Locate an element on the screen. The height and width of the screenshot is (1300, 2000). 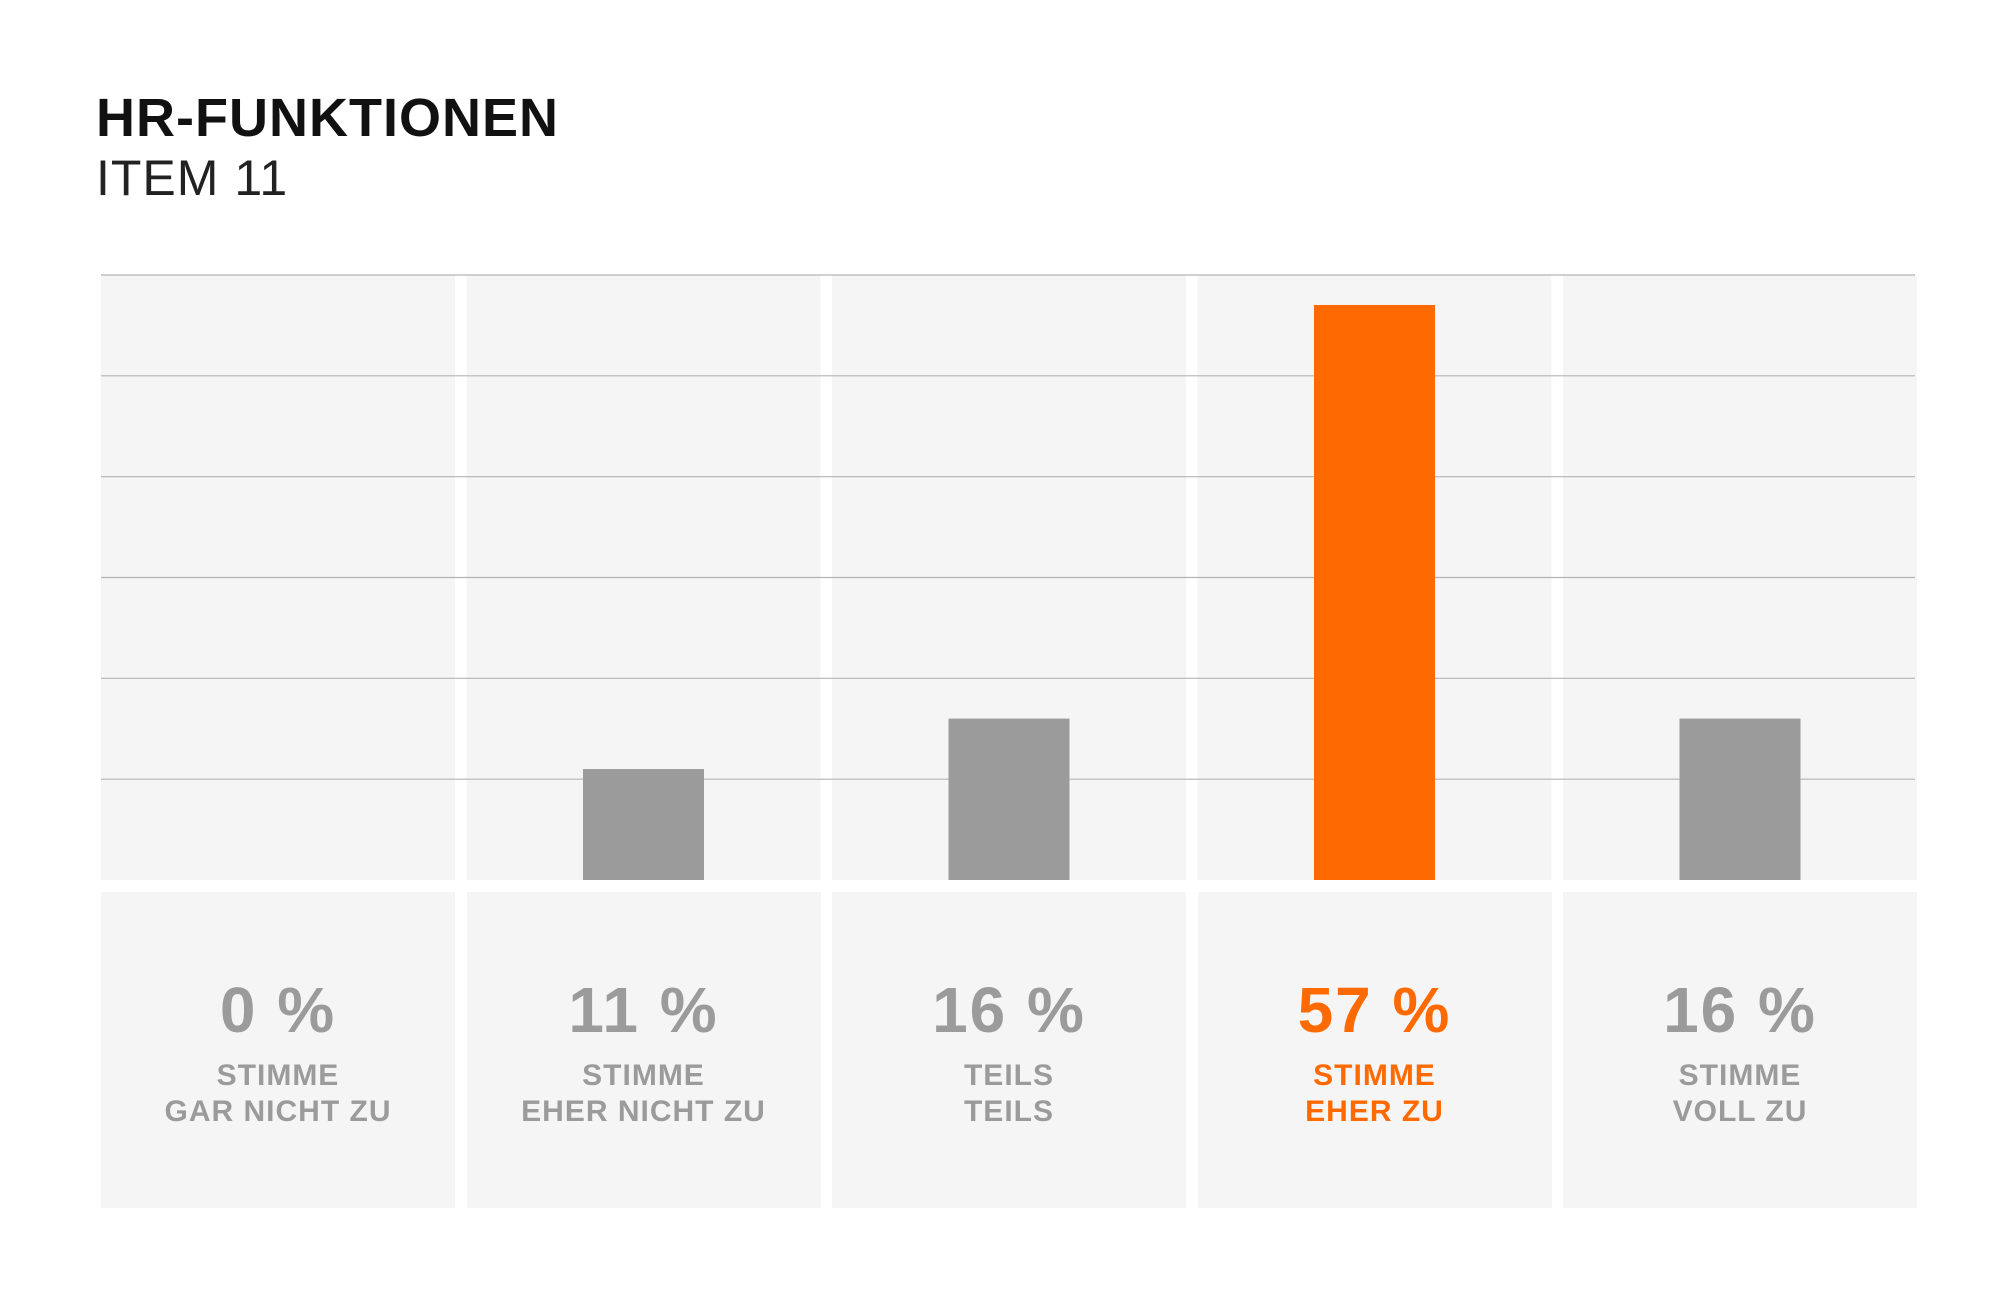
category-label: STIMME EHER ZU is located at coordinates (1374, 1093).